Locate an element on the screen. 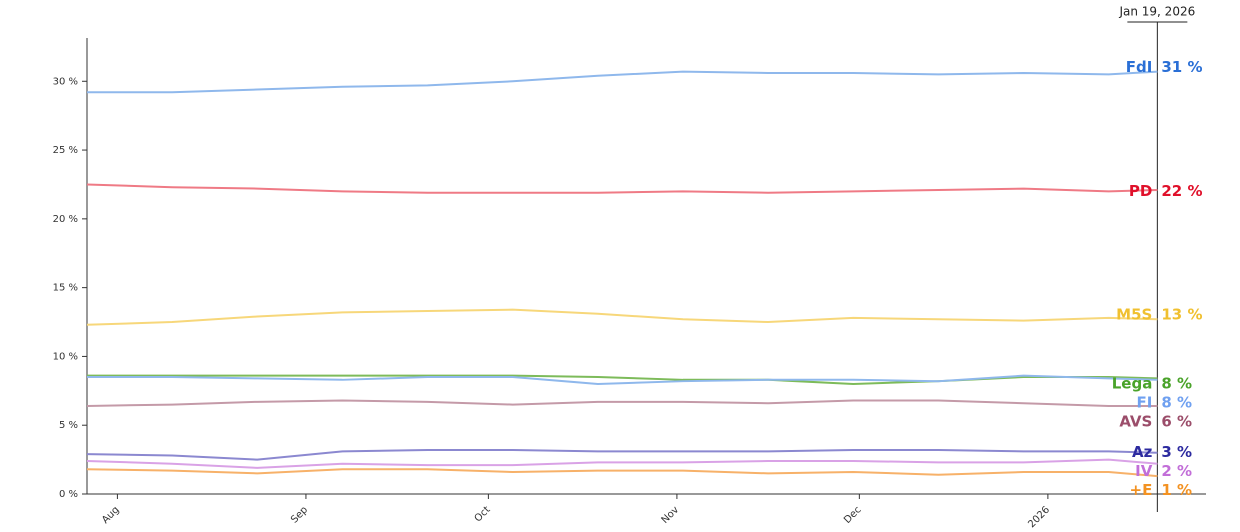 The width and height of the screenshot is (1240, 532). y-tick-label: 20 % is located at coordinates (65, 219).